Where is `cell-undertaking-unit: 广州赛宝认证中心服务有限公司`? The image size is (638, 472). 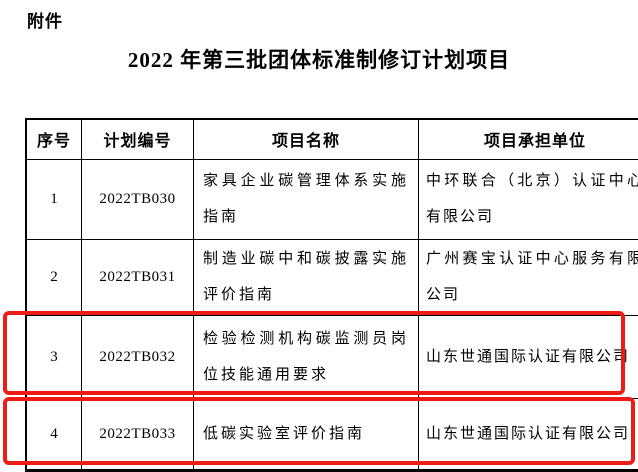 cell-undertaking-unit: 广州赛宝认证中心服务有限公司 is located at coordinates (528, 277).